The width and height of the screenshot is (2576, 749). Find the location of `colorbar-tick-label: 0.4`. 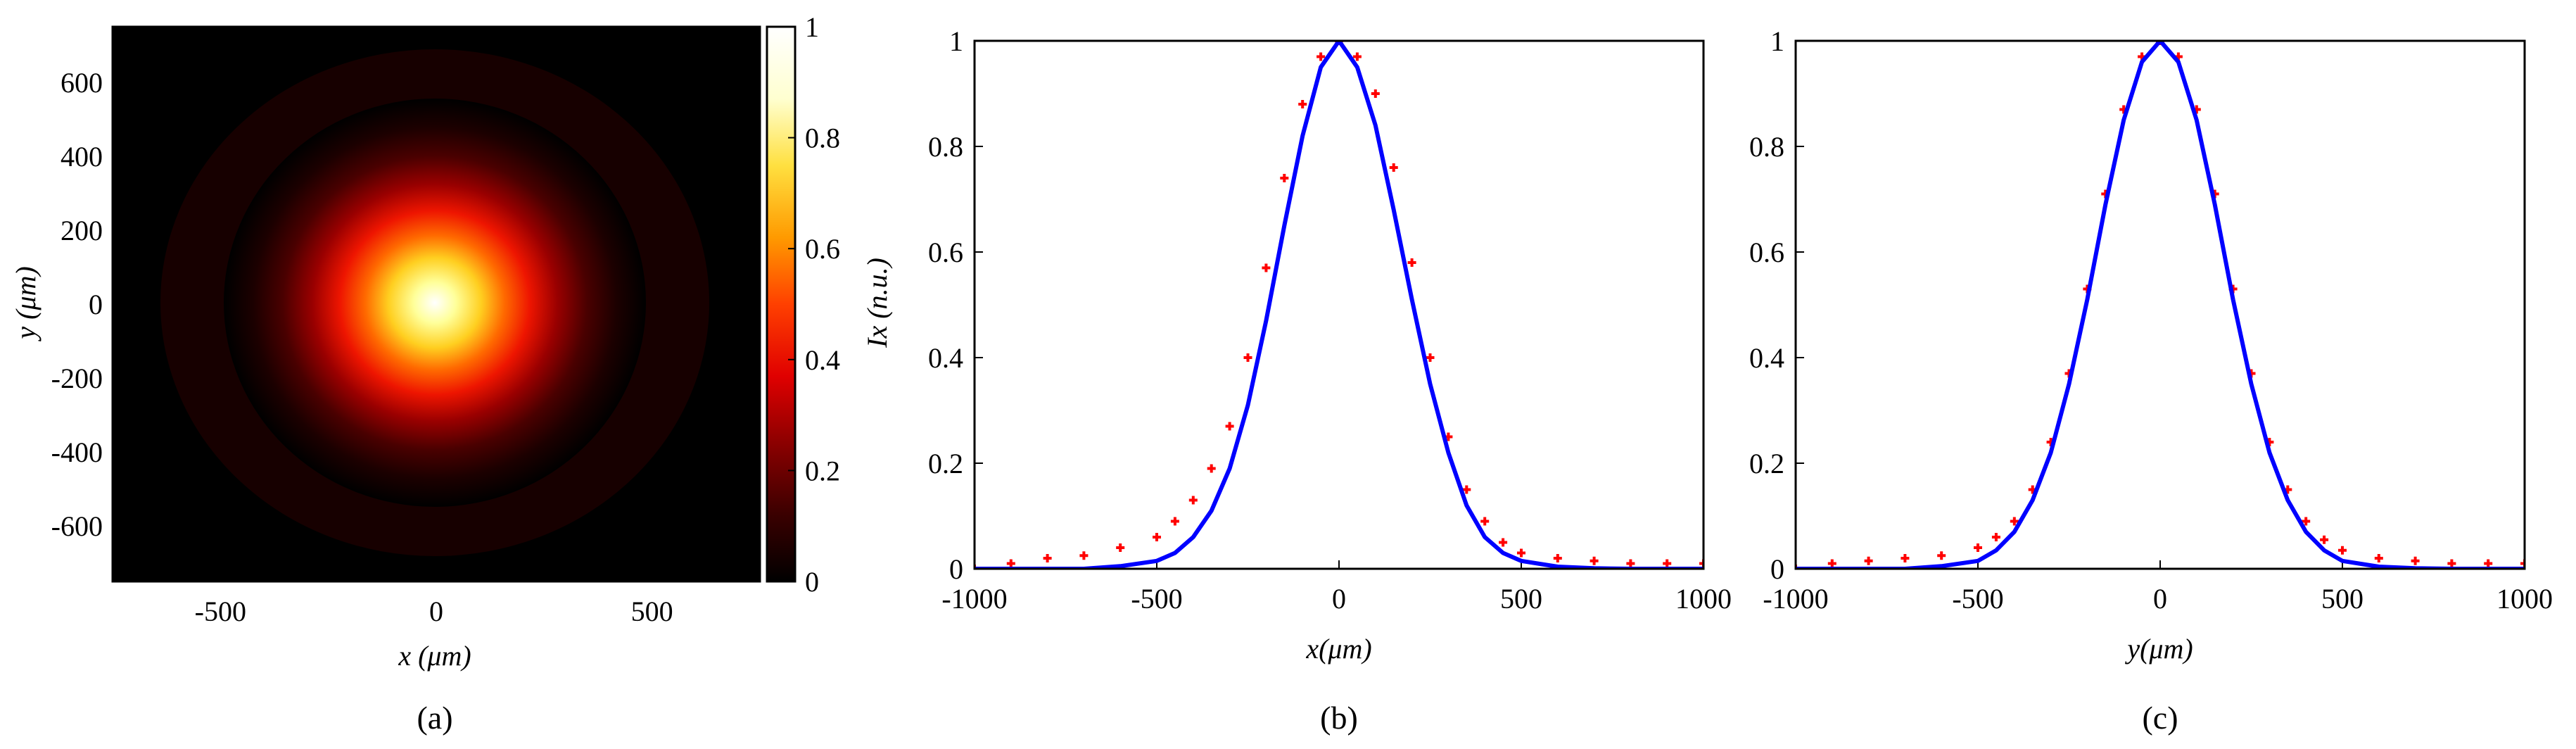

colorbar-tick-label: 0.4 is located at coordinates (822, 360).